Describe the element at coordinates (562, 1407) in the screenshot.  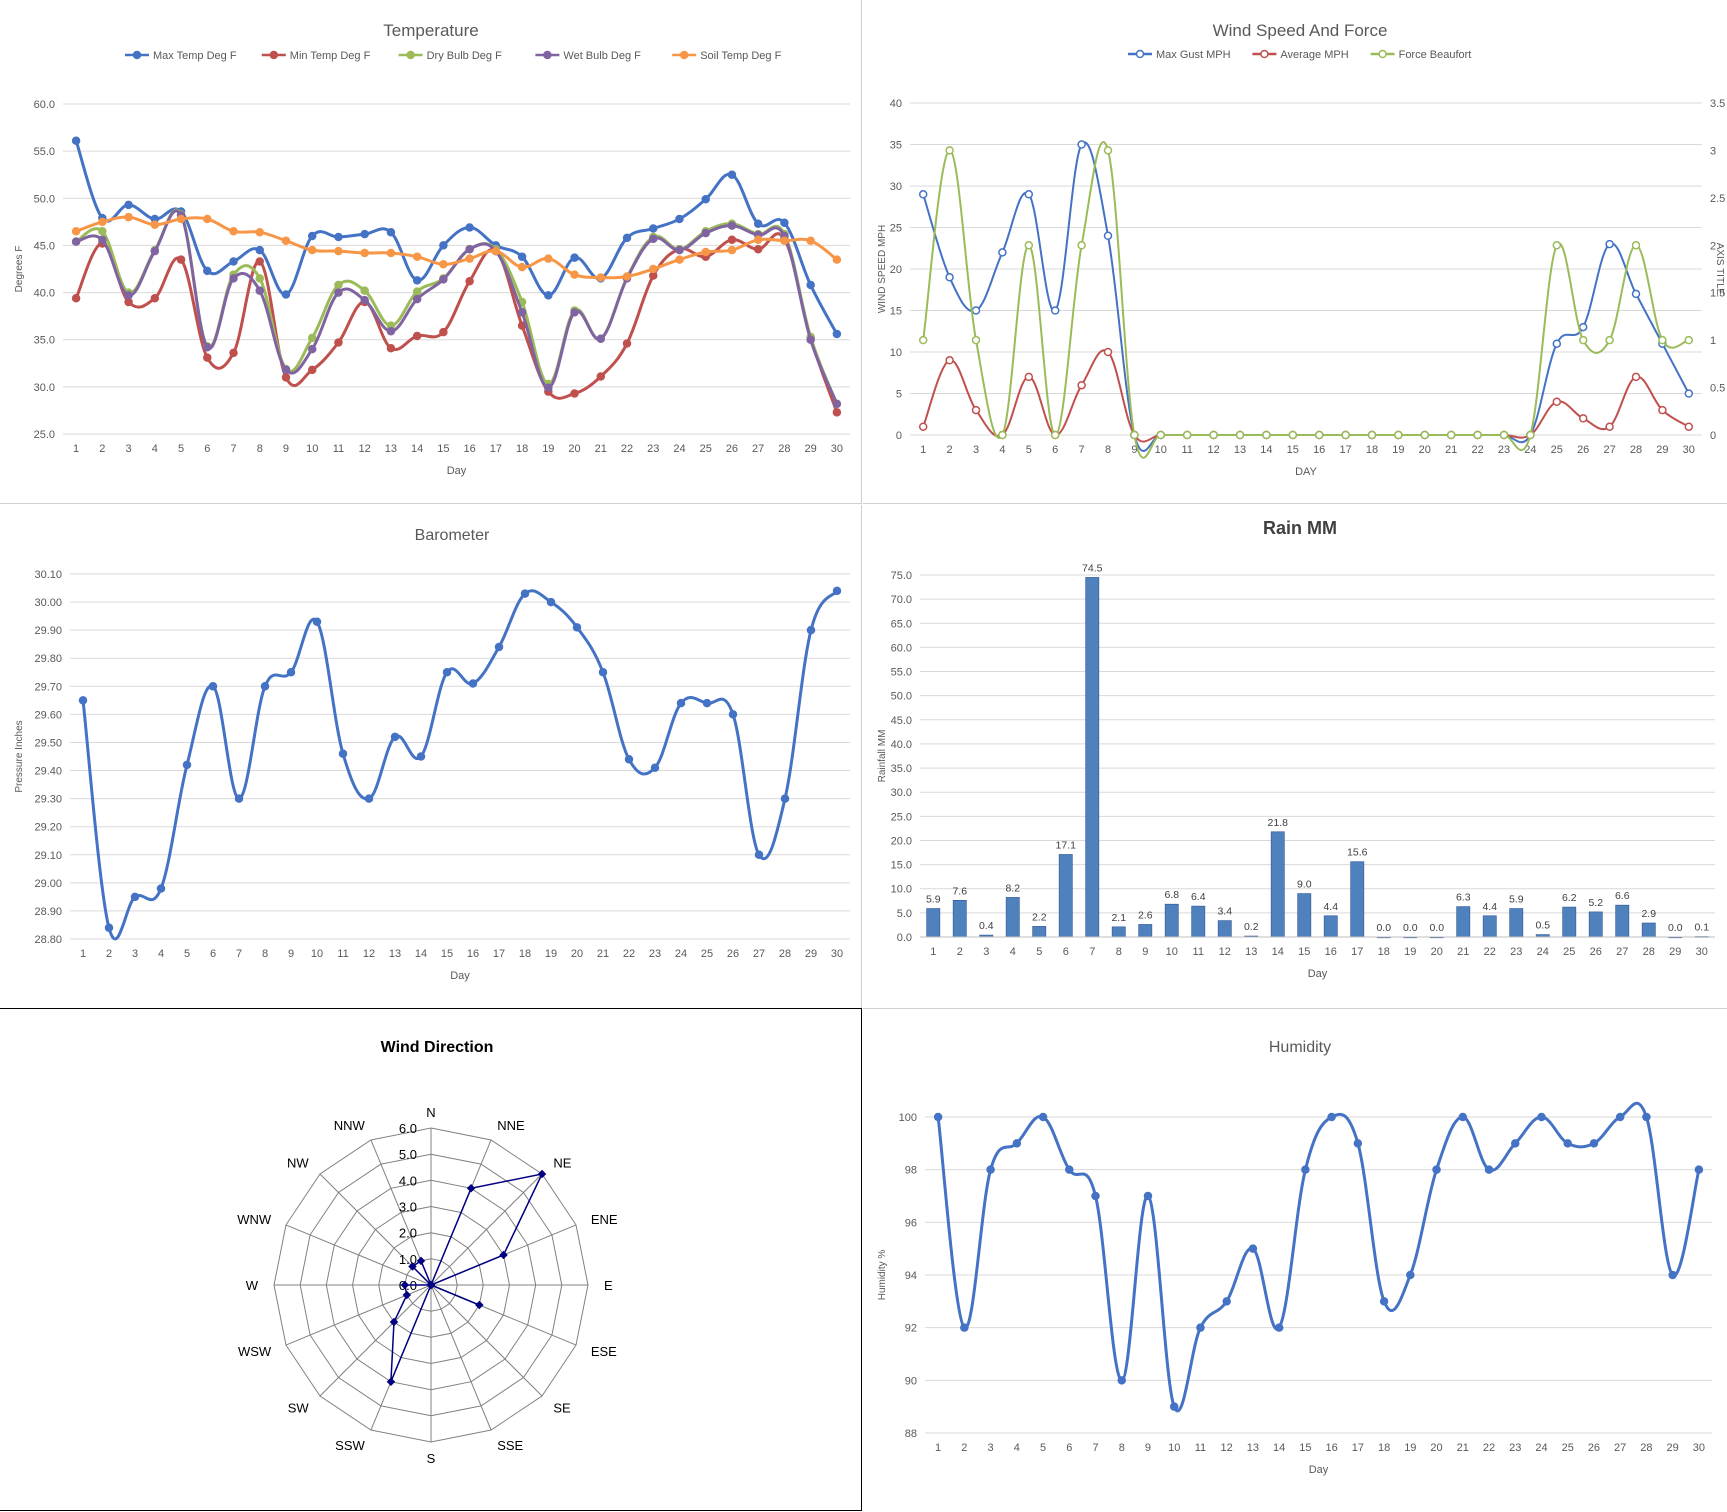
I see `direction-label: SE` at that location.